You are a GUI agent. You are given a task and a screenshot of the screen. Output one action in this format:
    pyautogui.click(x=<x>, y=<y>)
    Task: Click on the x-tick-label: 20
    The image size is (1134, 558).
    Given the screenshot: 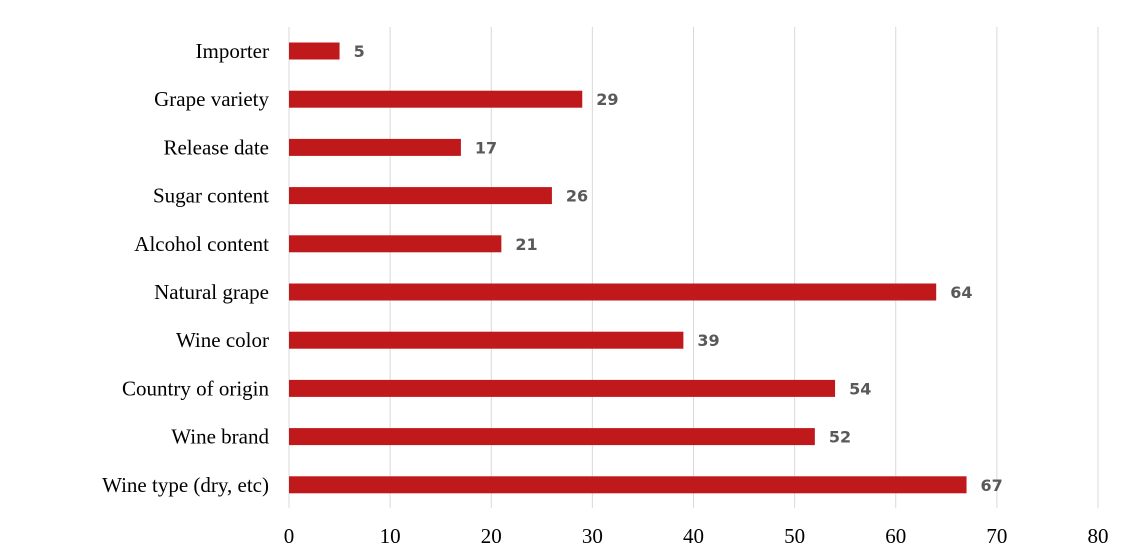 What is the action you would take?
    pyautogui.click(x=491, y=536)
    